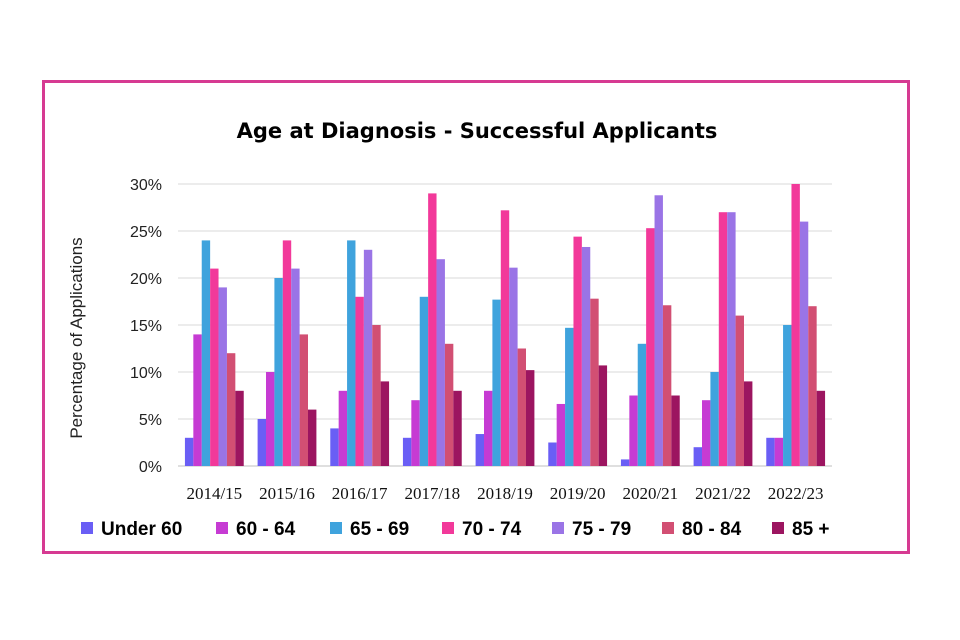 This screenshot has height=640, width=960. What do you see at coordinates (146, 279) in the screenshot?
I see `y-tick-label: 20%` at bounding box center [146, 279].